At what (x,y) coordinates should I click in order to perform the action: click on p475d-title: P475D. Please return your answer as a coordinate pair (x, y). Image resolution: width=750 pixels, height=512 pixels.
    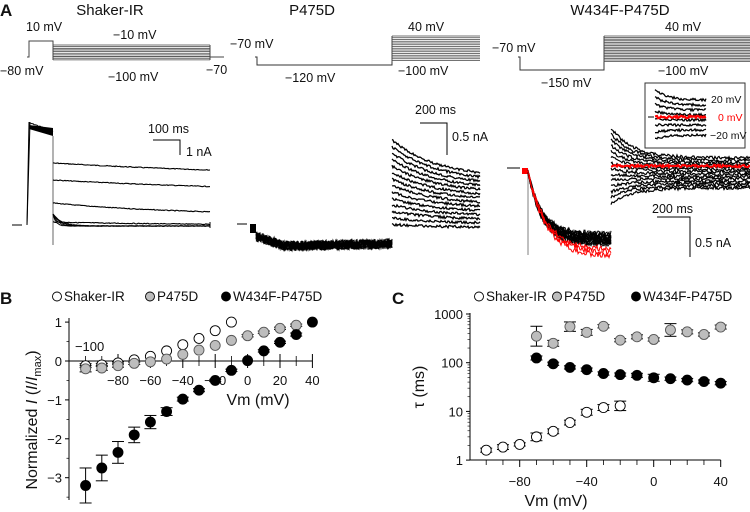
    Looking at the image, I should click on (312, 10).